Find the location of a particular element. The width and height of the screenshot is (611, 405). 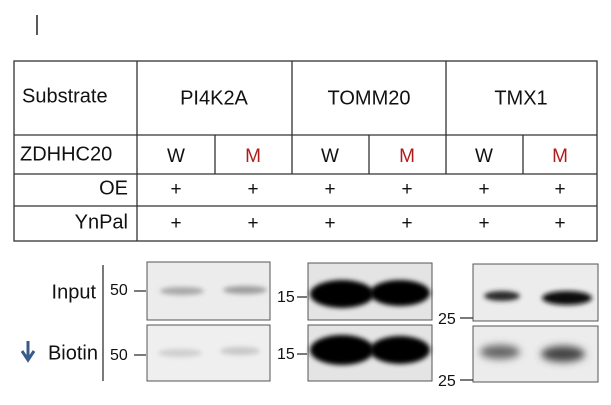

column-header: PI4K2A is located at coordinates (214, 98).